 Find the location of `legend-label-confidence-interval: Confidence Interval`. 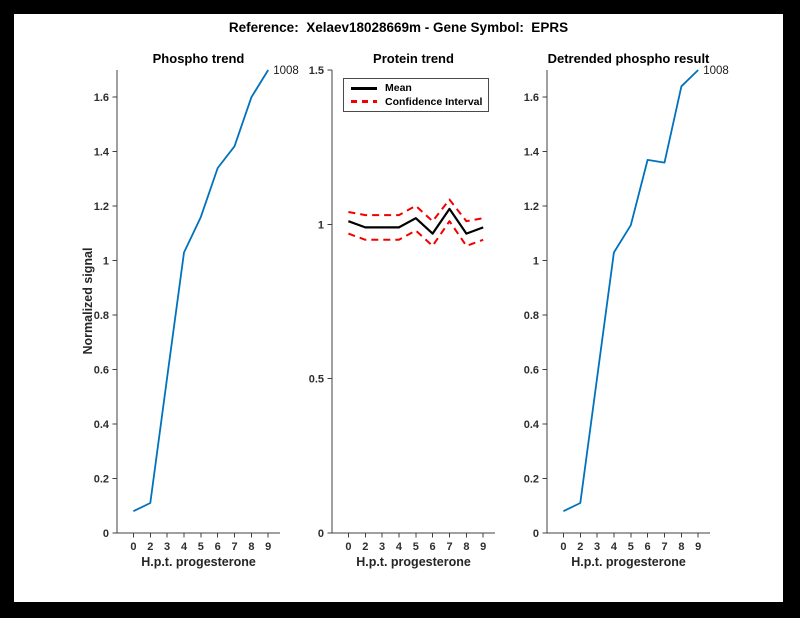

legend-label-confidence-interval: Confidence Interval is located at coordinates (434, 101).